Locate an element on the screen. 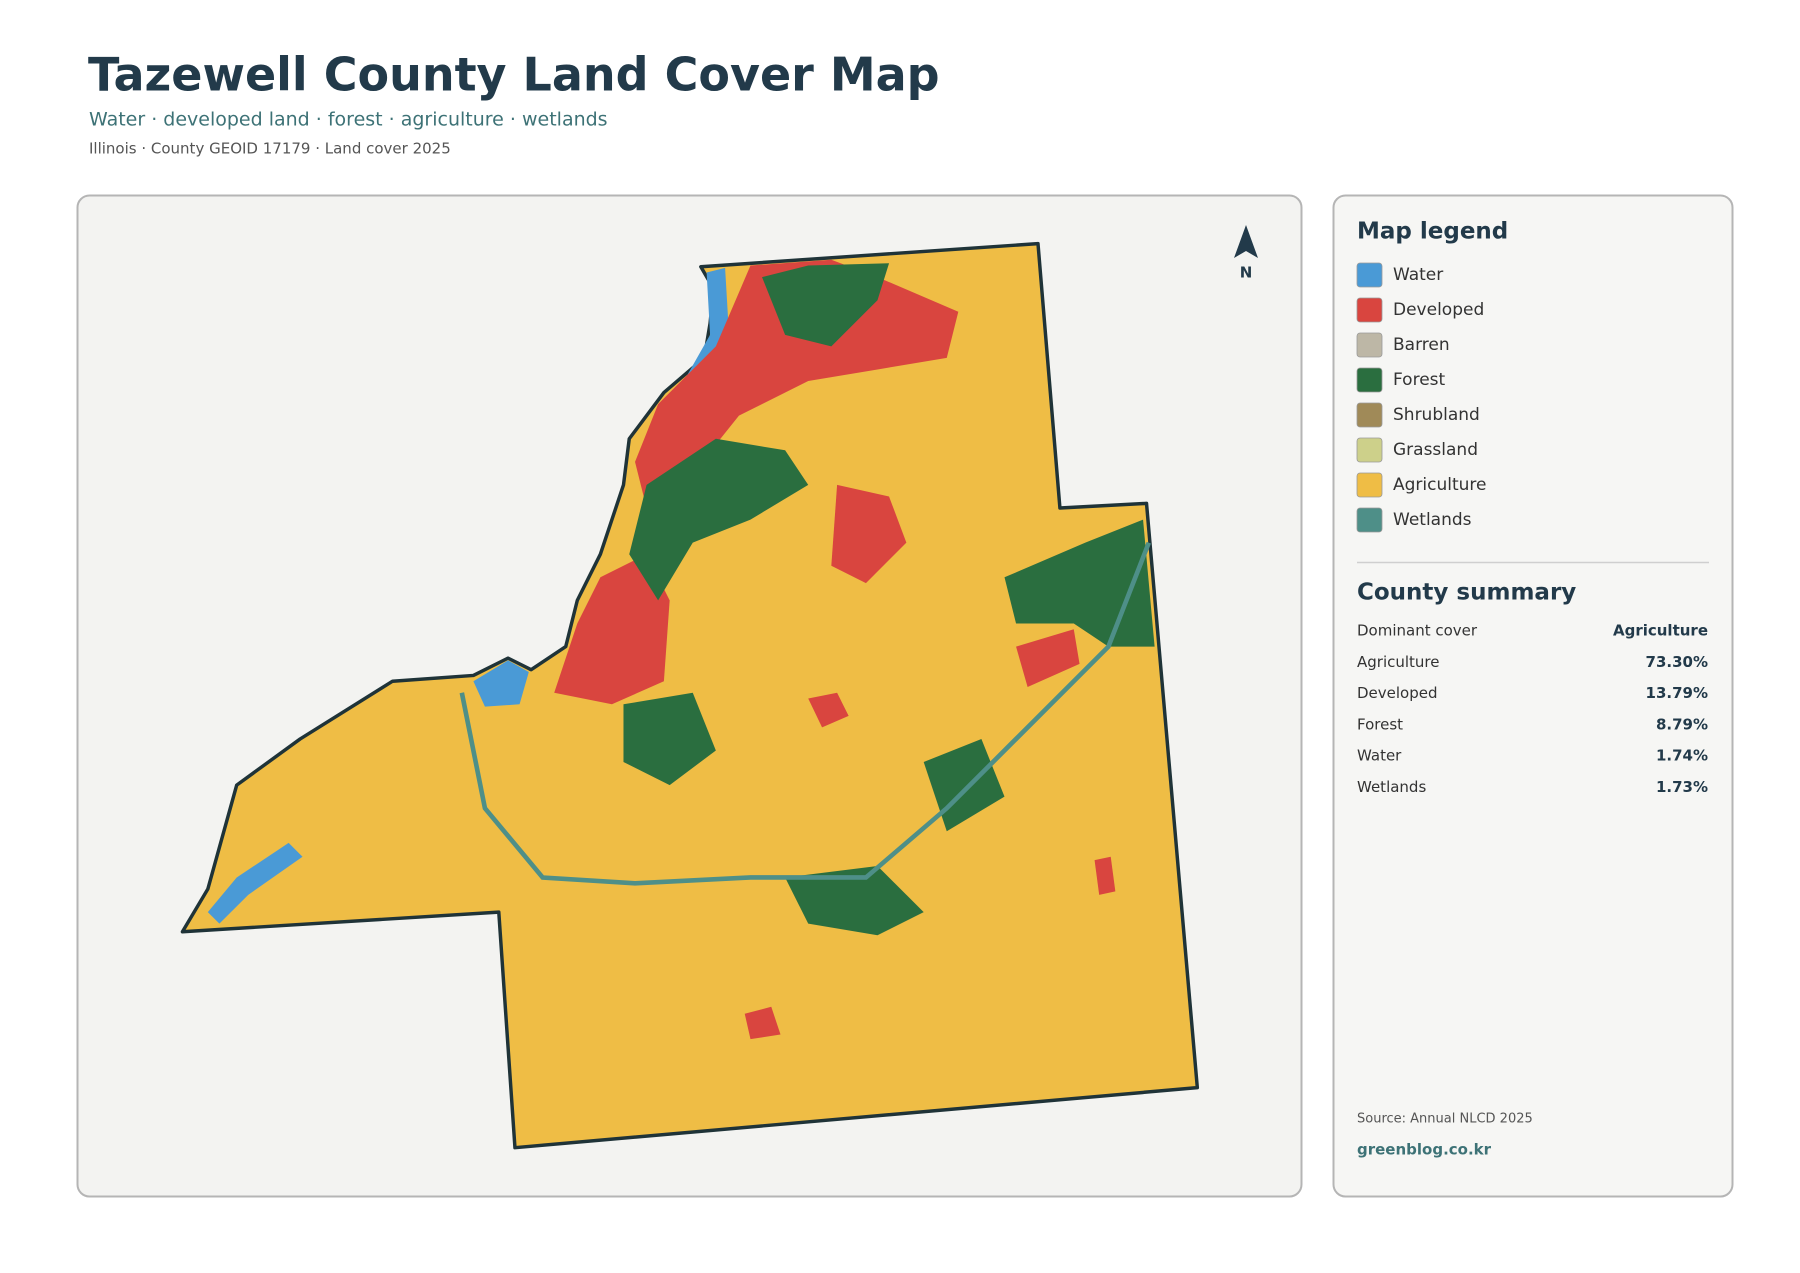 Image resolution: width=1800 pixels, height=1273 pixels. summary-label: Dominant cover is located at coordinates (1417, 631).